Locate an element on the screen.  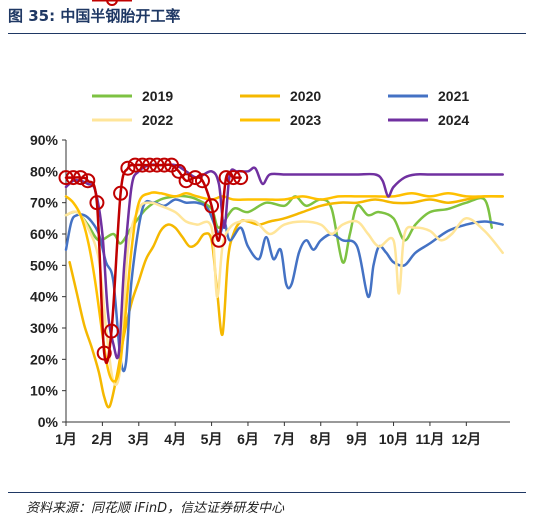
x-tick-label: 4月 is located at coordinates (175, 439).